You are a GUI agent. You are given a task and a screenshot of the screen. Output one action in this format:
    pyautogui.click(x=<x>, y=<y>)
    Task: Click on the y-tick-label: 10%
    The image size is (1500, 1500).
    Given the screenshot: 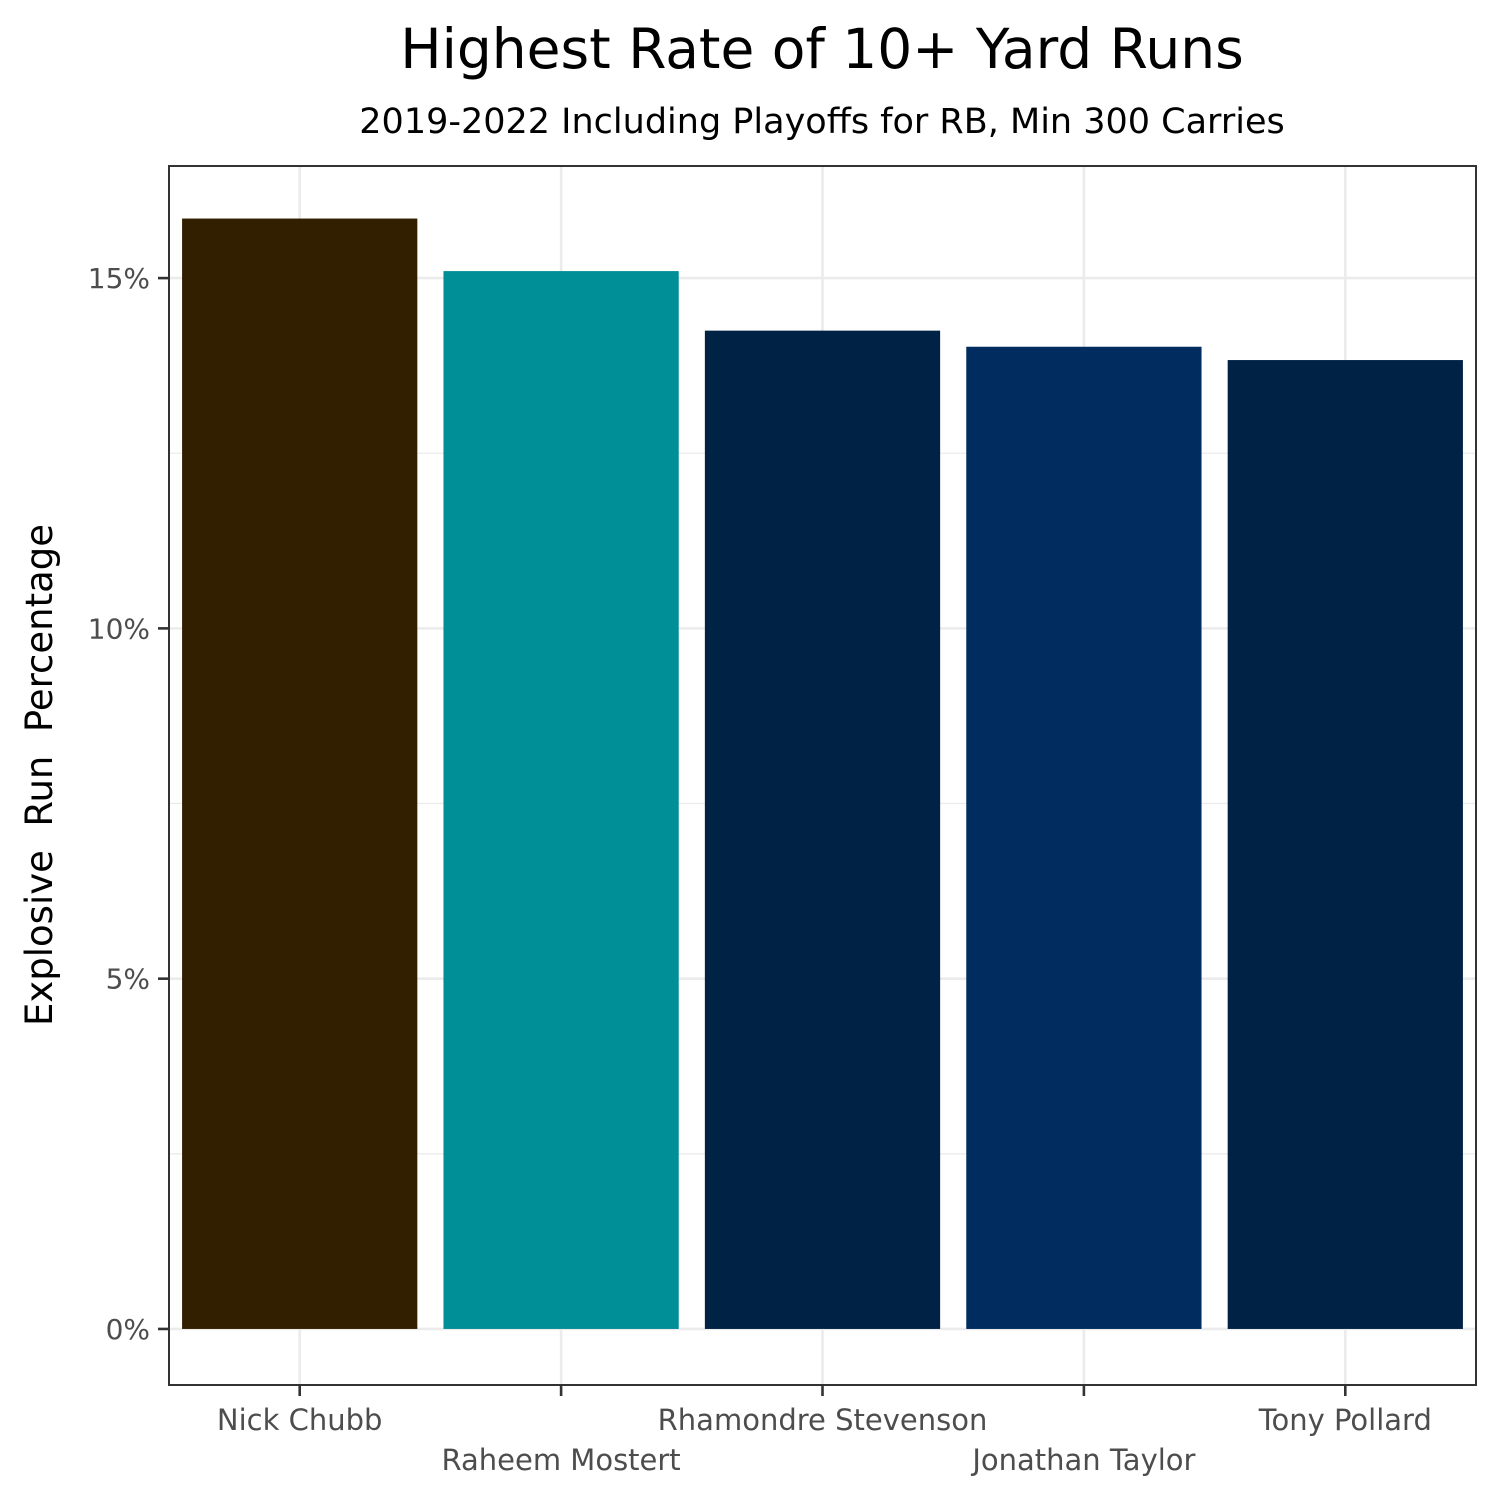 What is the action you would take?
    pyautogui.click(x=119, y=628)
    